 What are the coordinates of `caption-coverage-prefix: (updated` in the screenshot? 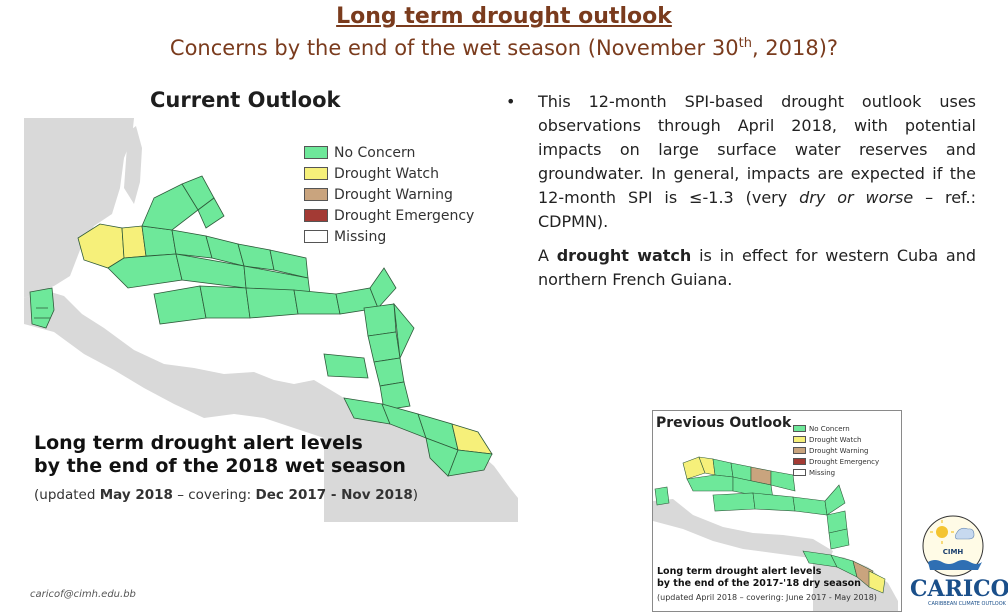 It's located at (67, 495).